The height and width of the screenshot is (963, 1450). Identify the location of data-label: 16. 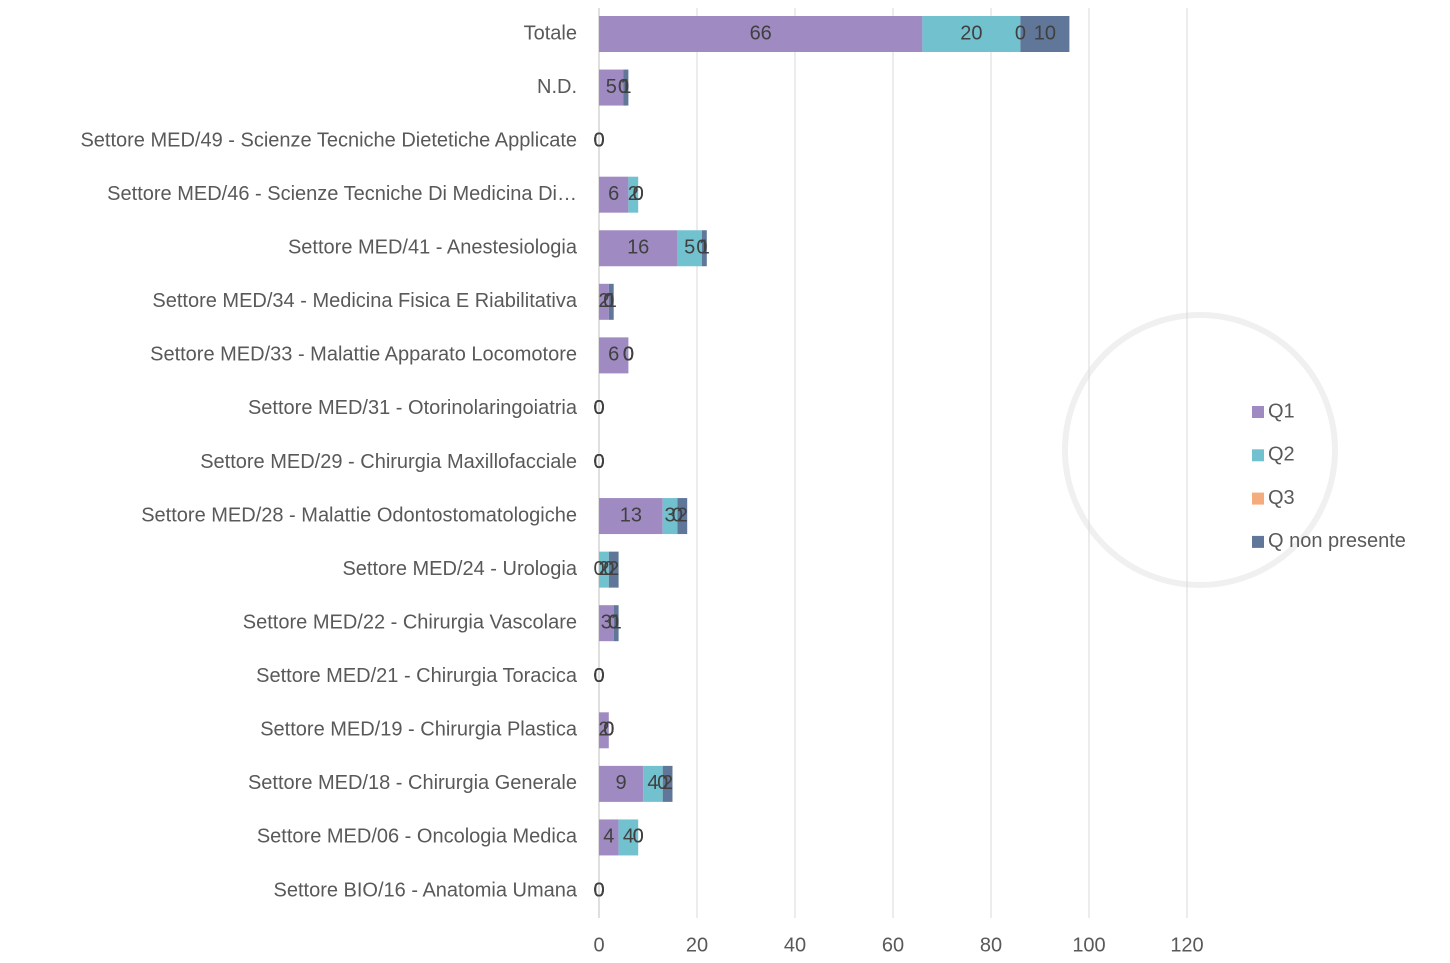
(638, 248).